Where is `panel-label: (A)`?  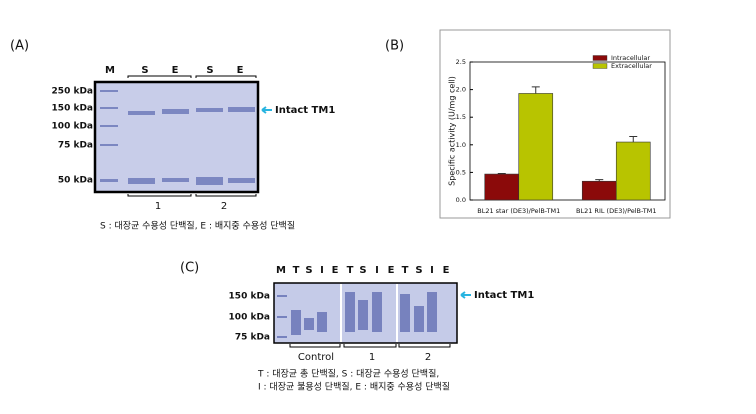 panel-label: (A) is located at coordinates (19, 46).